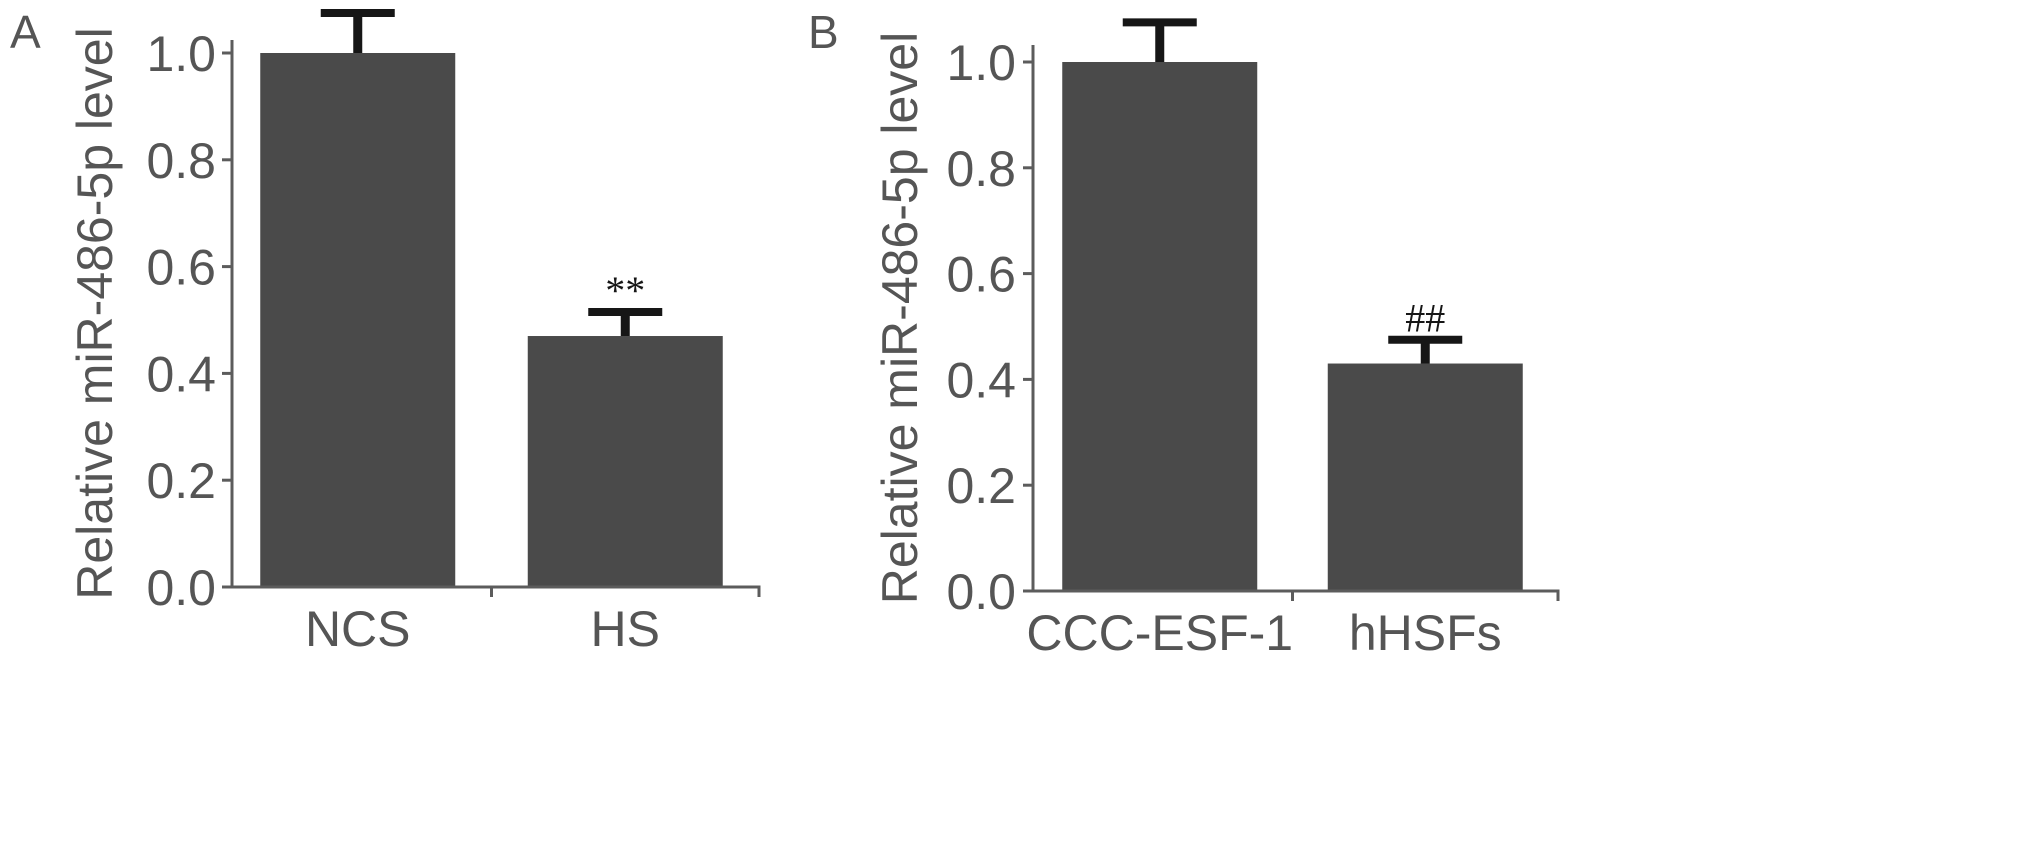  Describe the element at coordinates (1425, 318) in the screenshot. I see `significance-annotation: ##` at that location.